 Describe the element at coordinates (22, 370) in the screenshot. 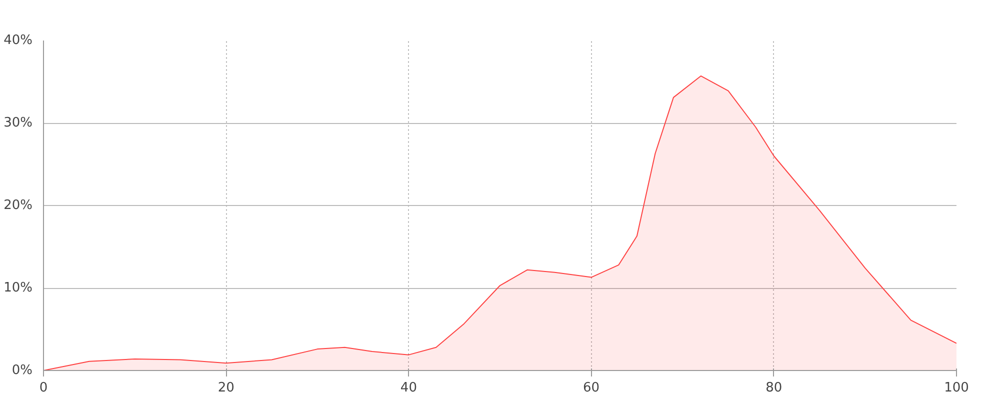

I see `y-tick-label: 0%` at that location.